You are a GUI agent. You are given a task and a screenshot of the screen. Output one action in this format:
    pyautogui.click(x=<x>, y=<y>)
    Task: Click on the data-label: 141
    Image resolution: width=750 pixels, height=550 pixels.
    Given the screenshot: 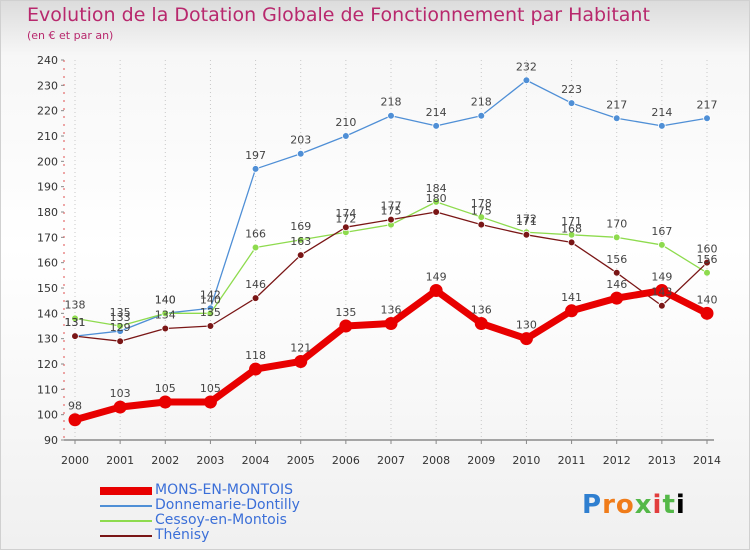 What is the action you would take?
    pyautogui.click(x=571, y=297)
    